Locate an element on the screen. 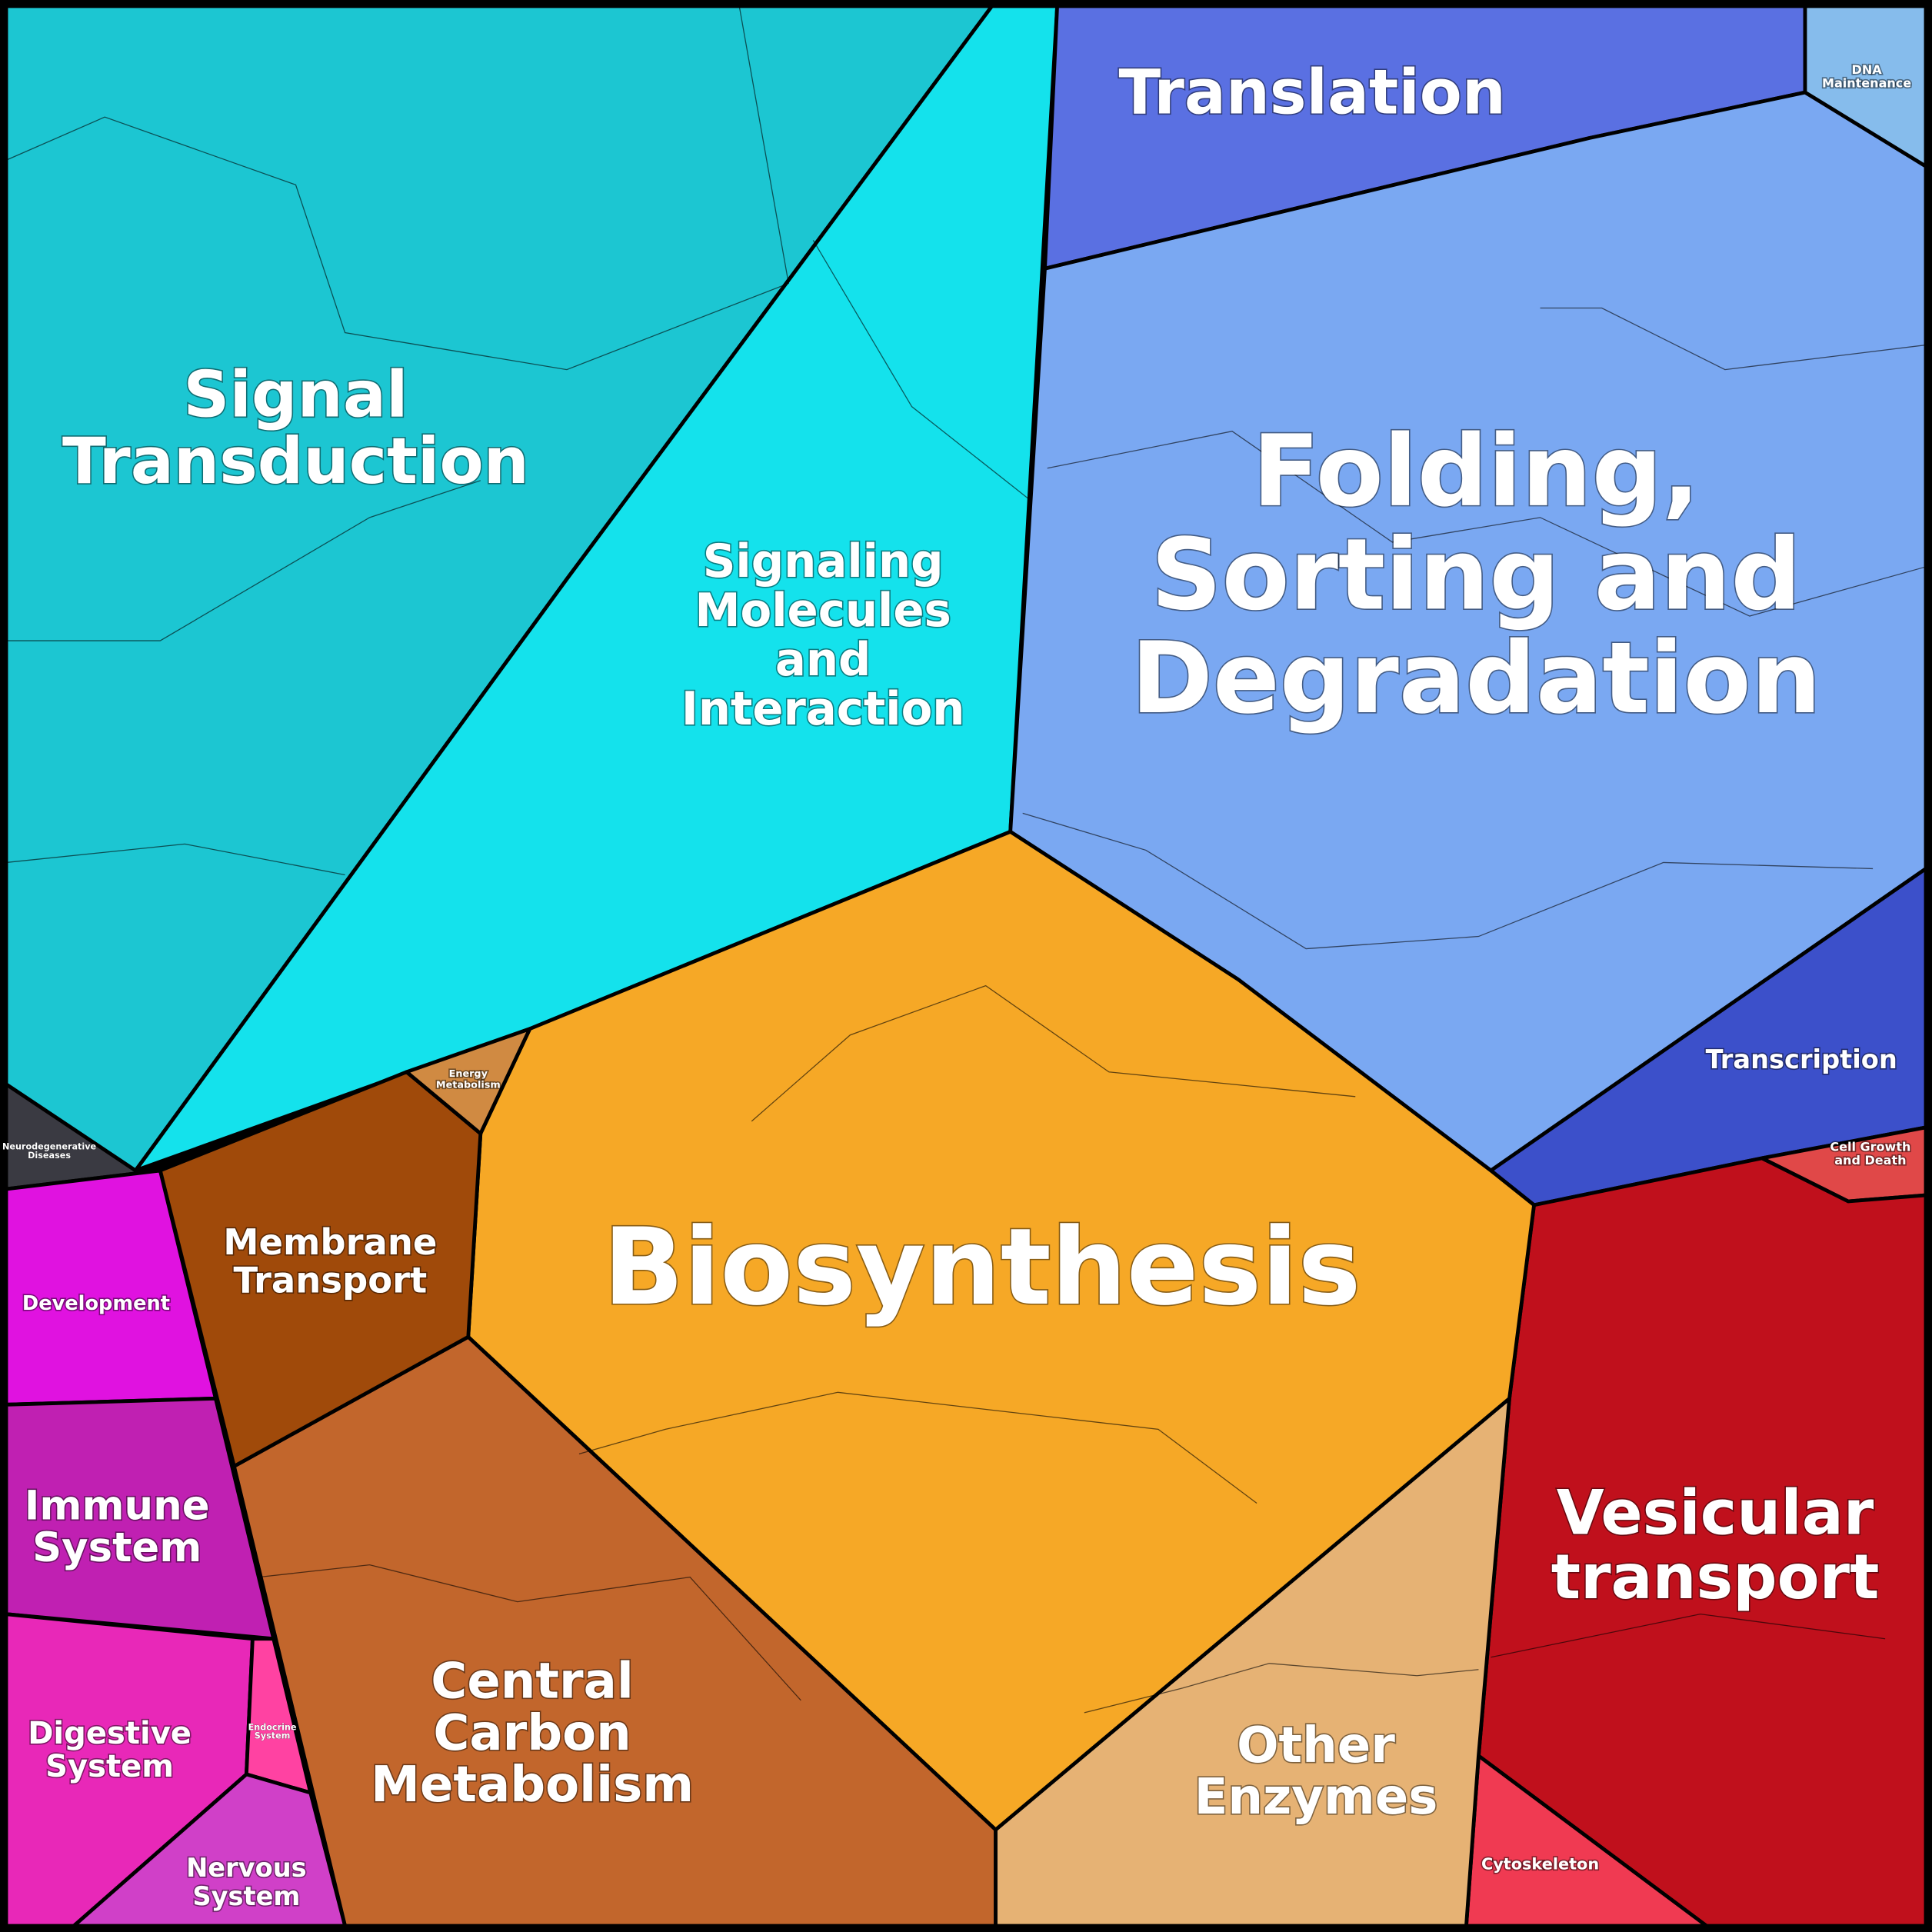 The width and height of the screenshot is (1932, 1932). region-label: Biosynthesis is located at coordinates (982, 1267).